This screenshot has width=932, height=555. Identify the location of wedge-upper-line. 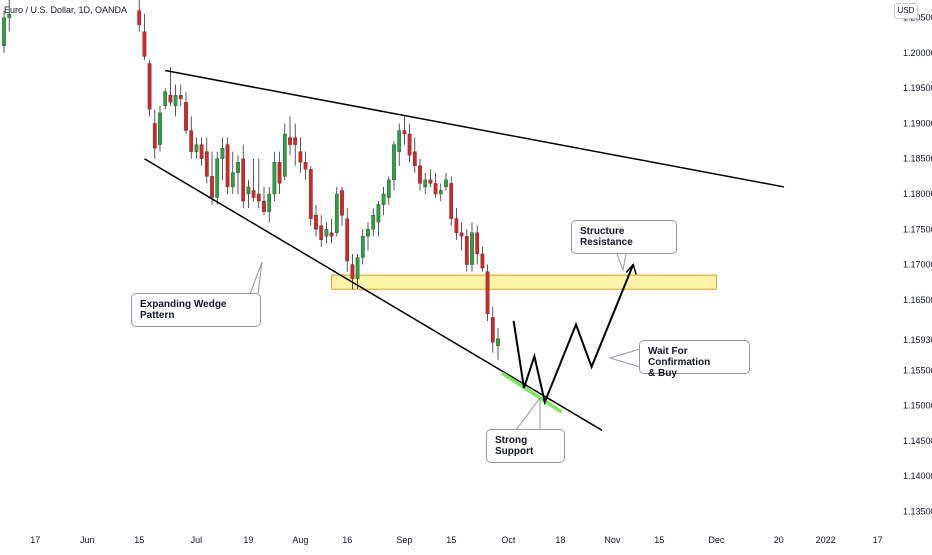
(475, 128).